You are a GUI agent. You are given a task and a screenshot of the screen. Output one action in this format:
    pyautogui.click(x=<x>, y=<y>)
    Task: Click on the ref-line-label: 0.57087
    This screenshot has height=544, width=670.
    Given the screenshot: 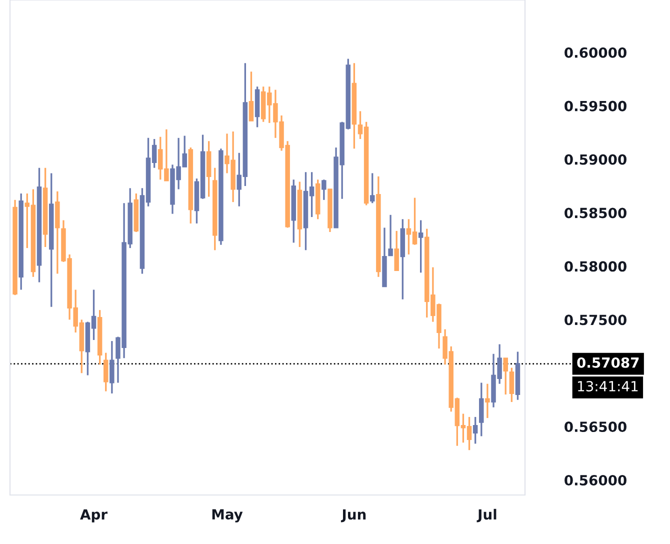 What is the action you would take?
    pyautogui.click(x=608, y=362)
    